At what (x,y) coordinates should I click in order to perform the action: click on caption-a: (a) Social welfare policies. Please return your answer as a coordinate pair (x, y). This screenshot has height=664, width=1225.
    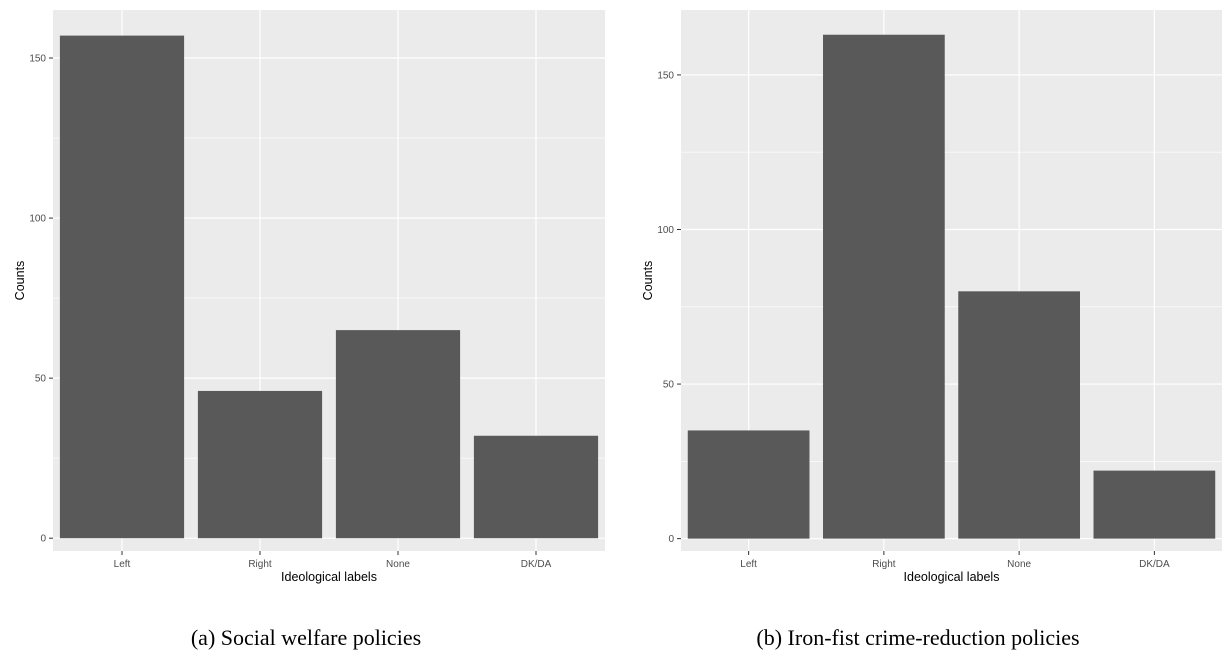
    Looking at the image, I should click on (306, 637).